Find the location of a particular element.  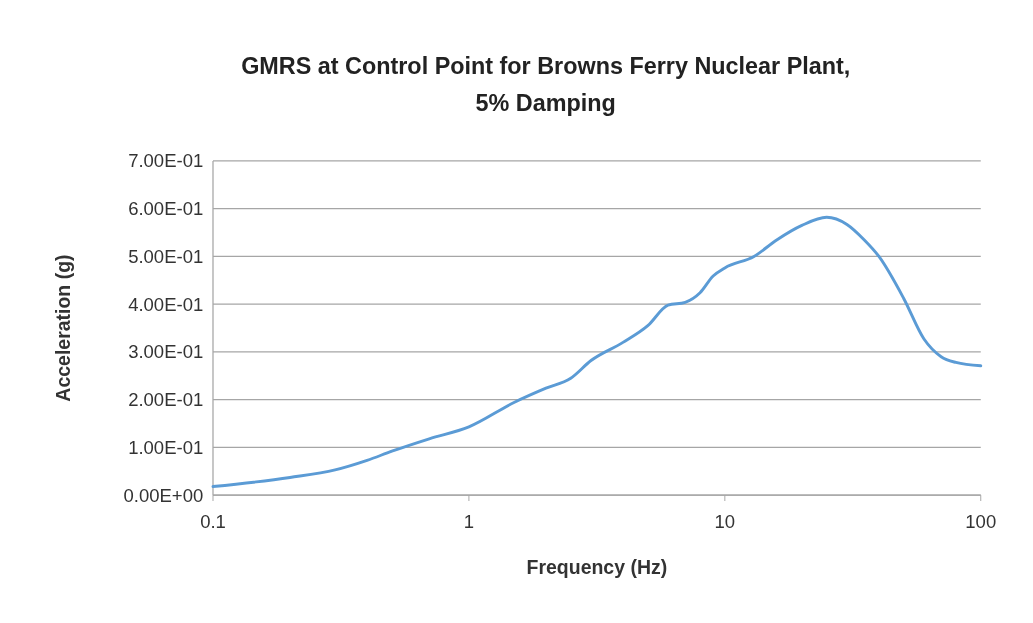

y-tick-label: 7.00E-01 is located at coordinates (166, 161).